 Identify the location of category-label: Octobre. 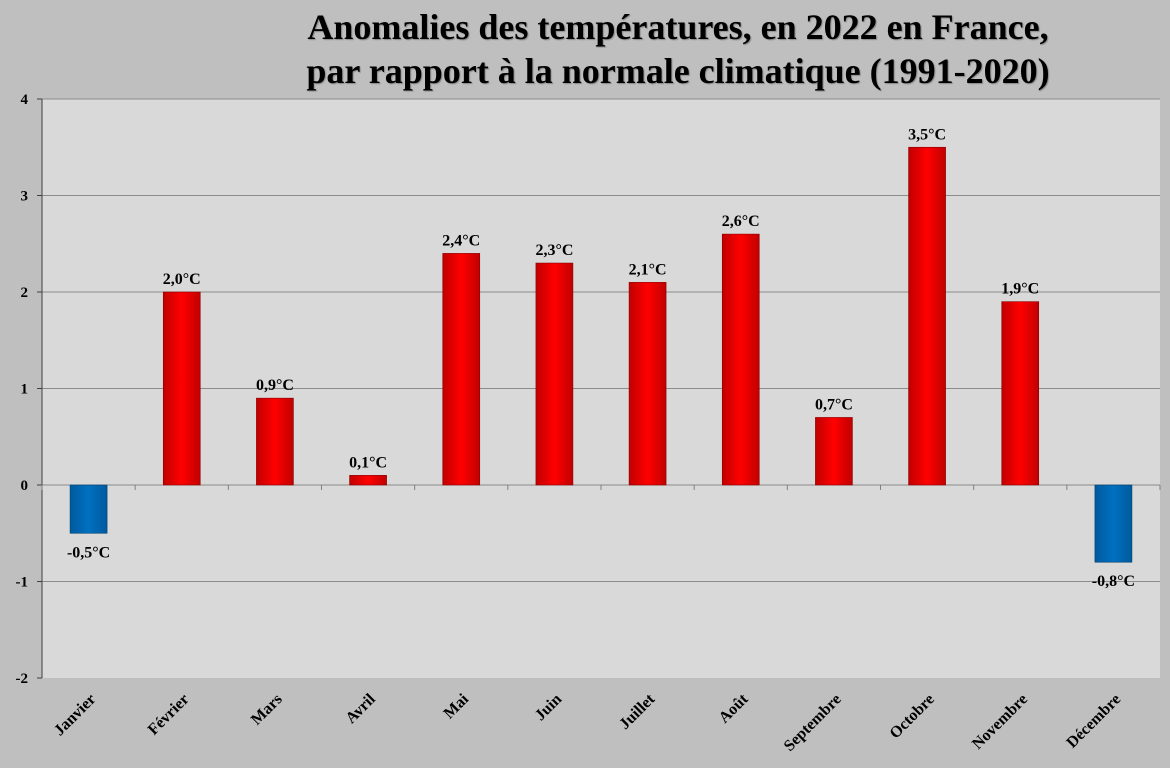
(912, 716).